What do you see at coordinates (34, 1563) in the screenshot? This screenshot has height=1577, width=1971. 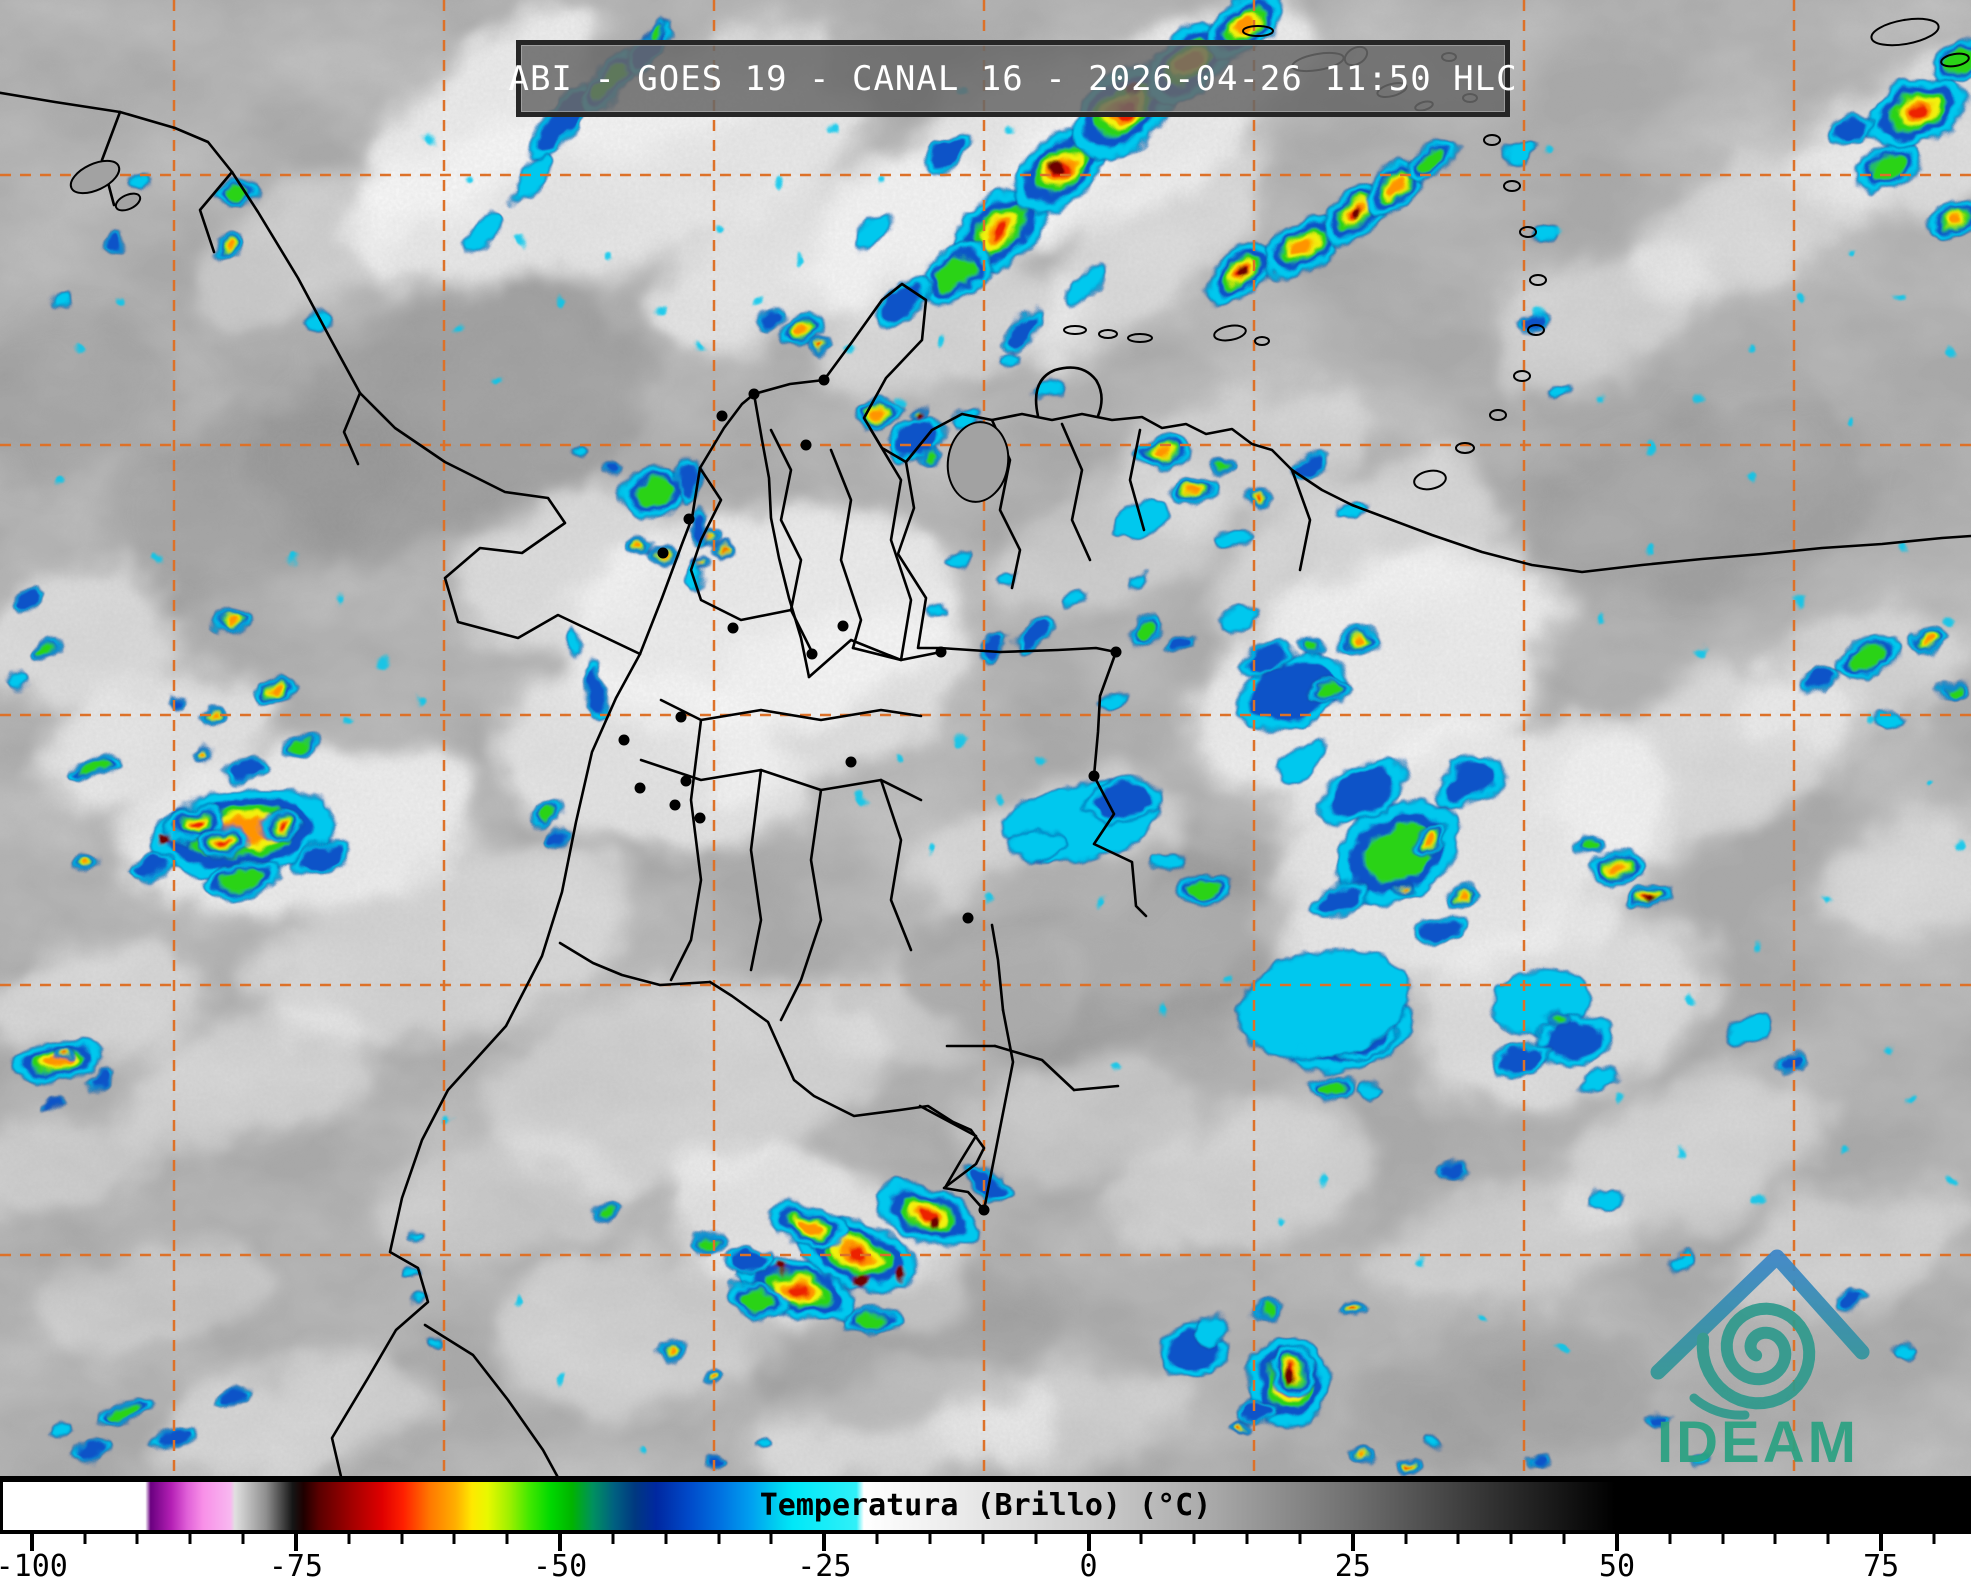 I see `colorbar-tick-label: -100` at bounding box center [34, 1563].